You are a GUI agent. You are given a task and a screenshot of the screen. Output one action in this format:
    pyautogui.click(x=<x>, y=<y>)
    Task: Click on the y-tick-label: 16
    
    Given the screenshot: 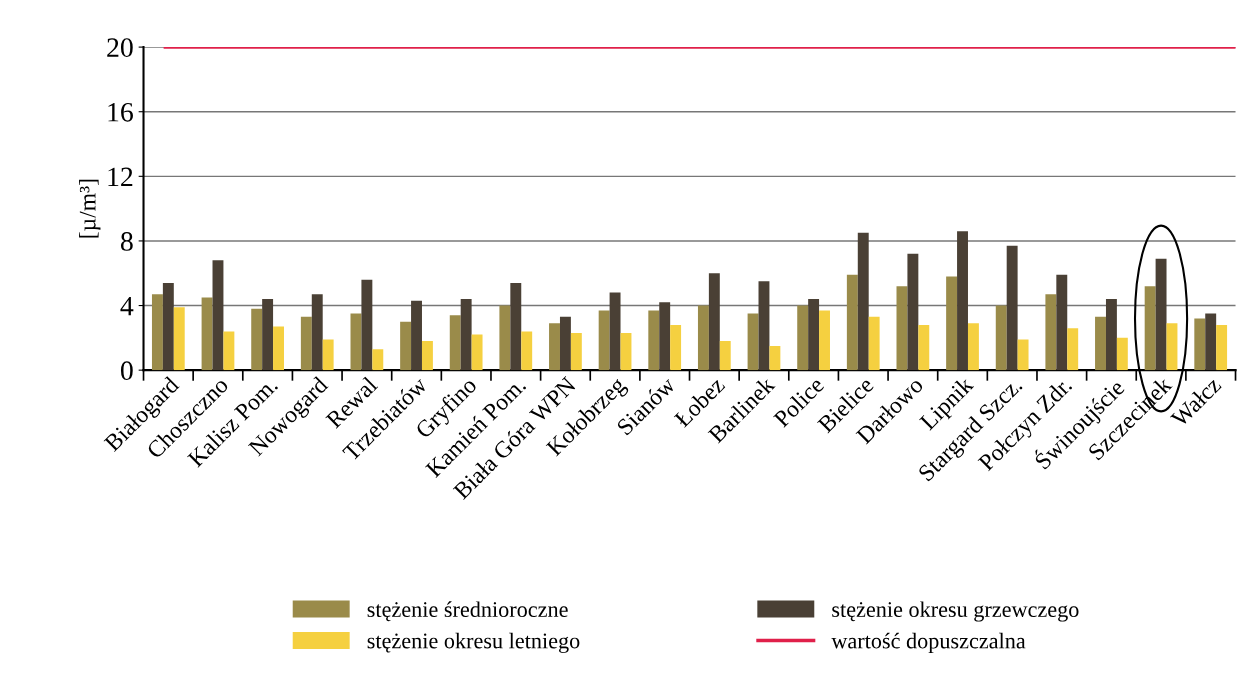 What is the action you would take?
    pyautogui.click(x=120, y=112)
    